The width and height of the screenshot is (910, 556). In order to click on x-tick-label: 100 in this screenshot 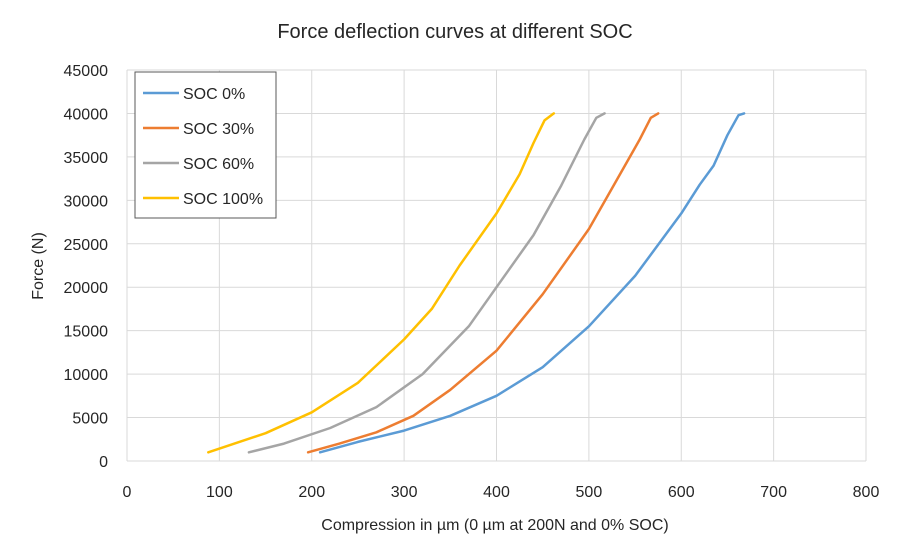, I will do `click(219, 492)`.